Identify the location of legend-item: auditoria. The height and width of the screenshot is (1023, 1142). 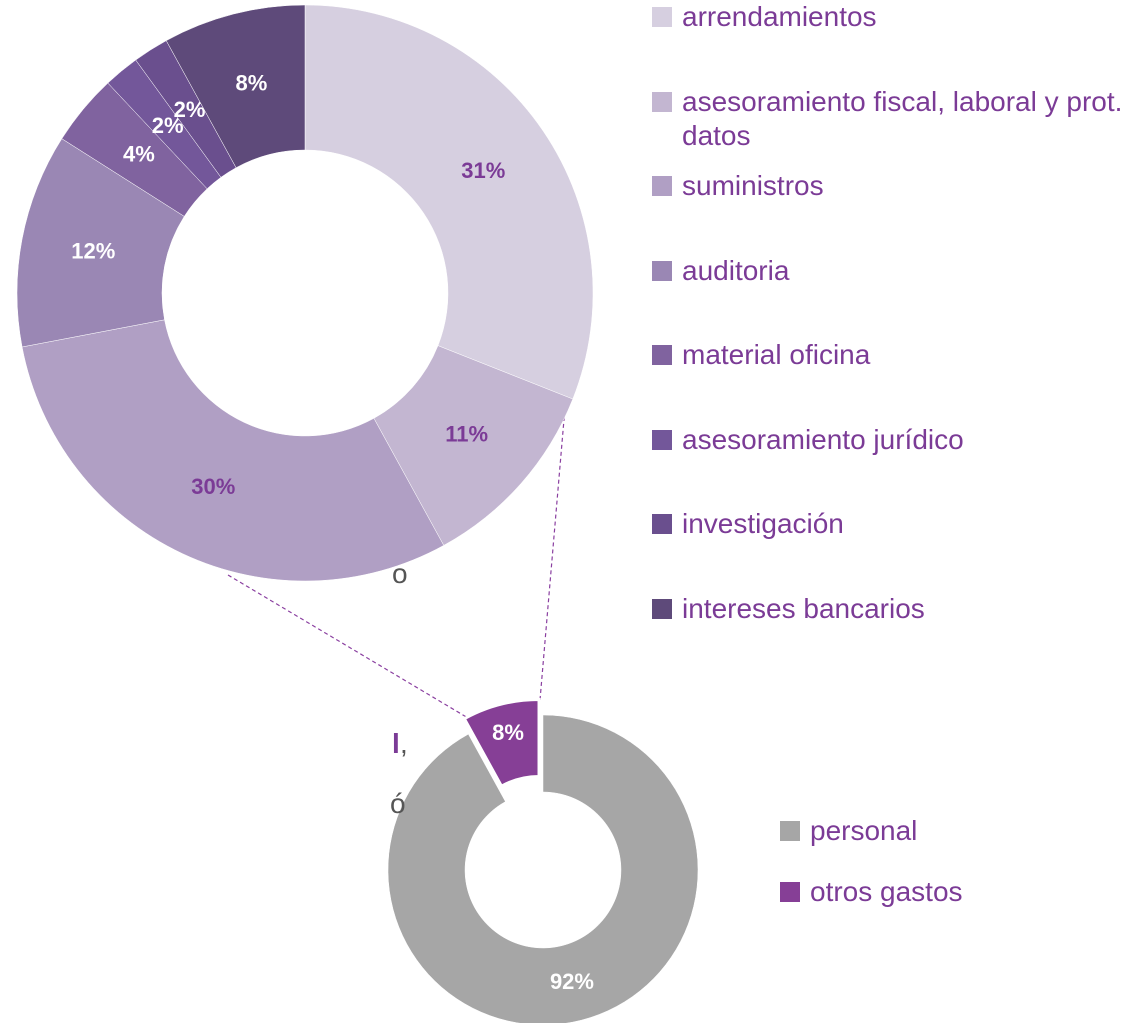
(720, 271).